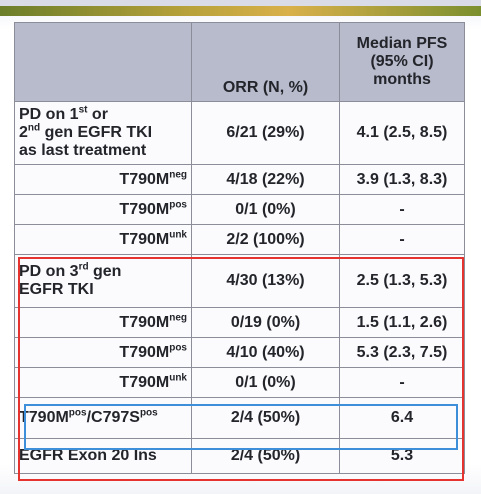 The image size is (481, 494). What do you see at coordinates (49, 271) in the screenshot?
I see `row-label-text: PD on 3` at bounding box center [49, 271].